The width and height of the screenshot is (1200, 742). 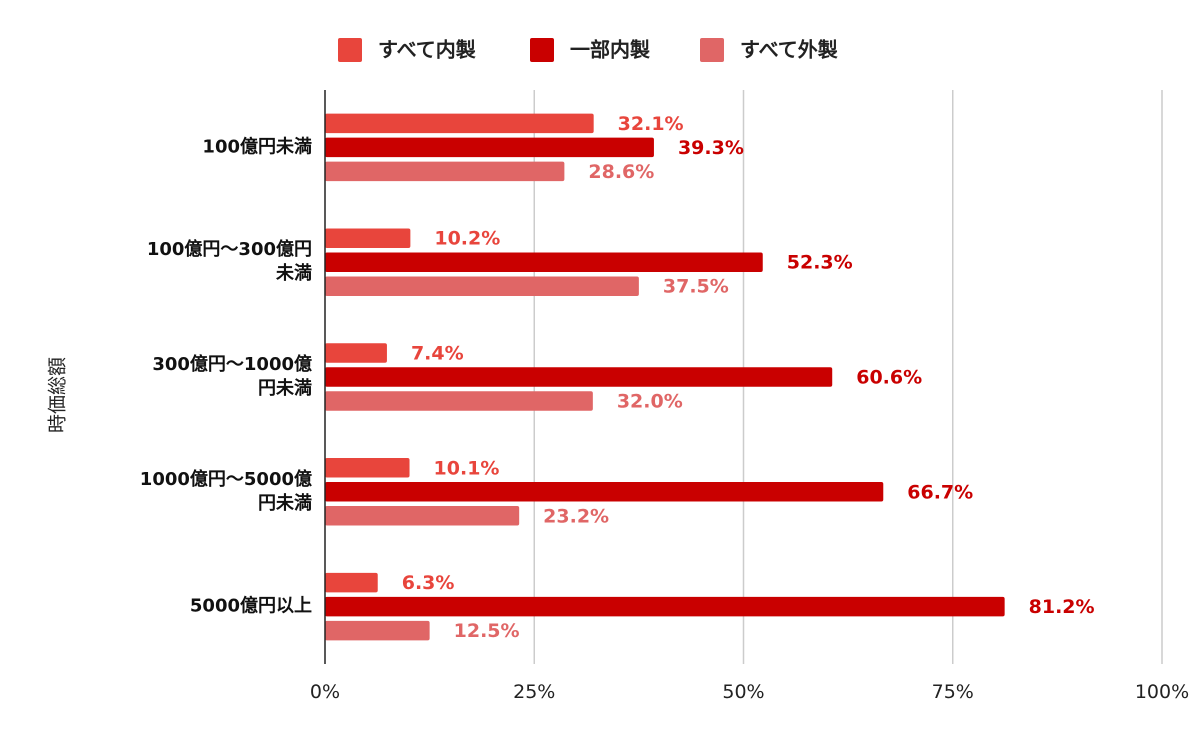 What do you see at coordinates (251, 606) in the screenshot?
I see `category-label-4-0: 5000億円以上` at bounding box center [251, 606].